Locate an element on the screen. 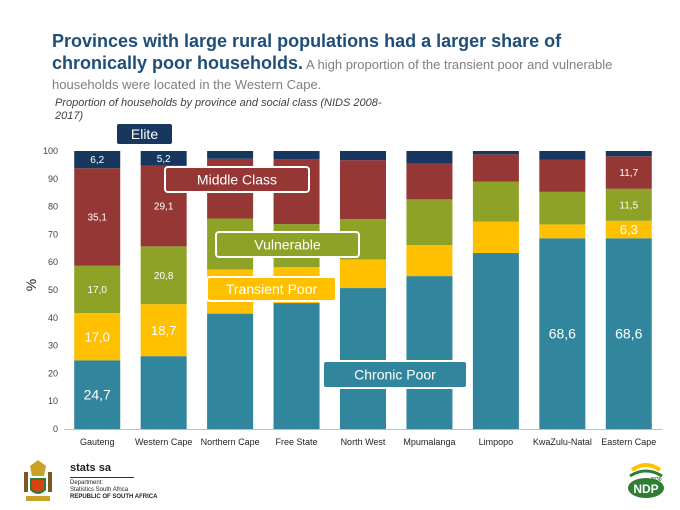 This screenshot has height=510, width=680. legend-callout-label: Transient Poor is located at coordinates (272, 289).